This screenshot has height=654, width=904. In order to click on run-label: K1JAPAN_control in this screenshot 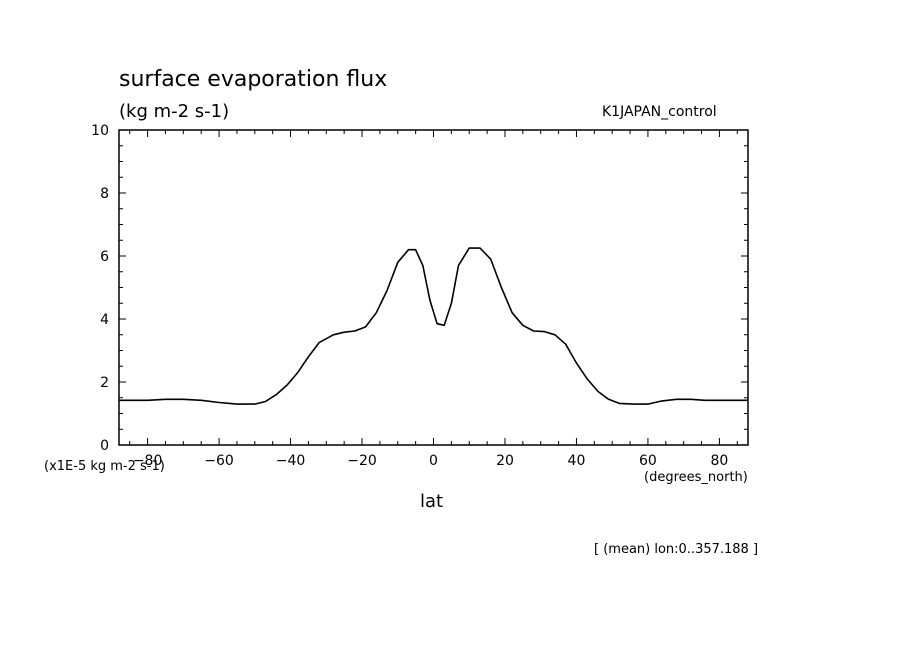, I will do `click(659, 112)`.